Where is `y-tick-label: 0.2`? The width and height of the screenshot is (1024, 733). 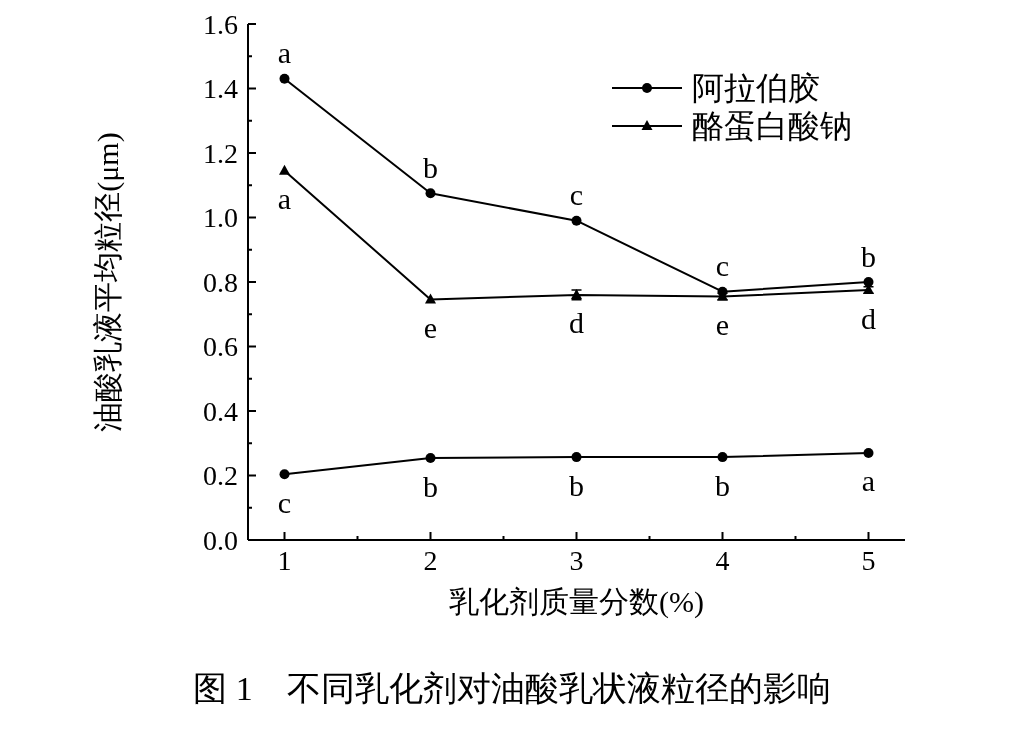 y-tick-label: 0.2 is located at coordinates (220, 475).